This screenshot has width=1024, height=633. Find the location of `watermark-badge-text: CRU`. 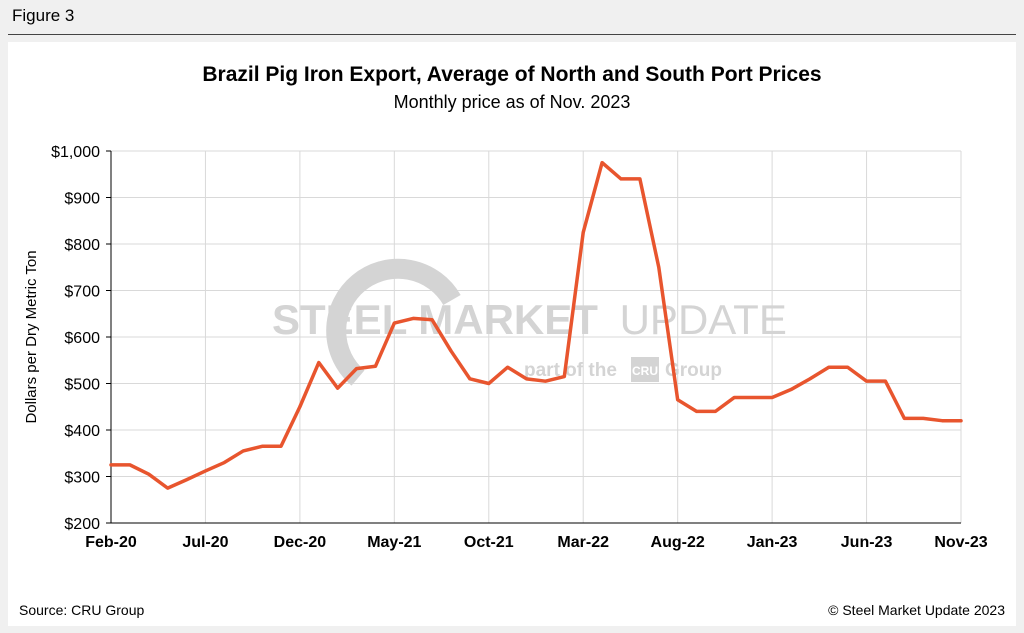

watermark-badge-text: CRU is located at coordinates (645, 371).